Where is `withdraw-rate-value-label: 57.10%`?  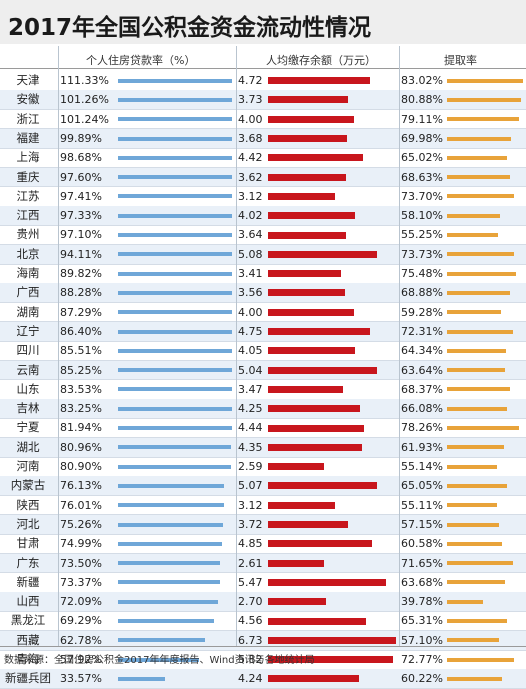
withdraw-rate-value-label: 57.10% is located at coordinates (422, 640).